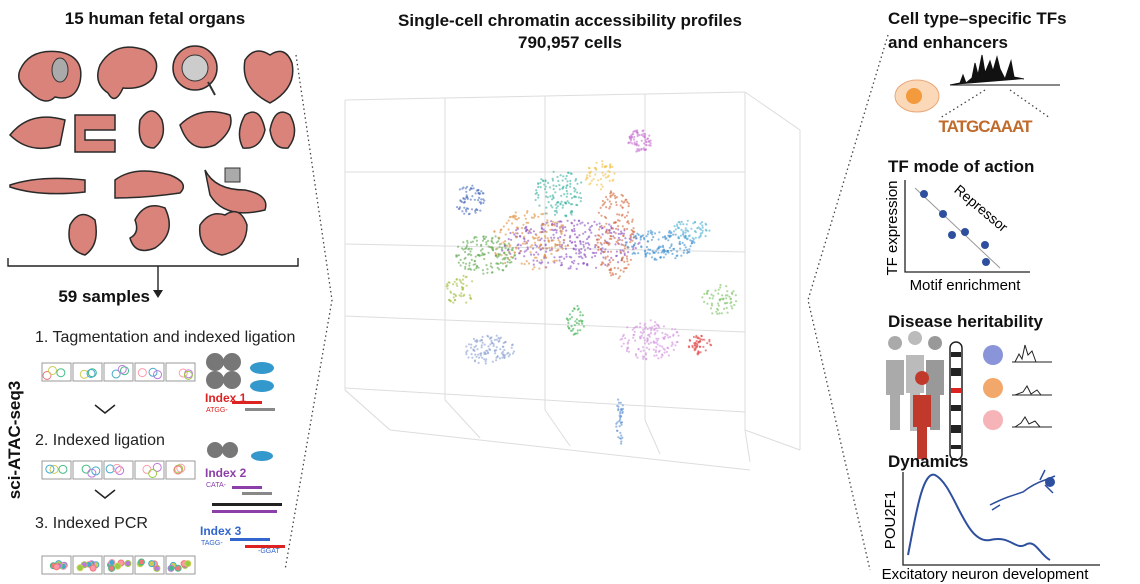 This screenshot has height=584, width=1140. Describe the element at coordinates (118, 468) in the screenshot. I see `wells` at that location.